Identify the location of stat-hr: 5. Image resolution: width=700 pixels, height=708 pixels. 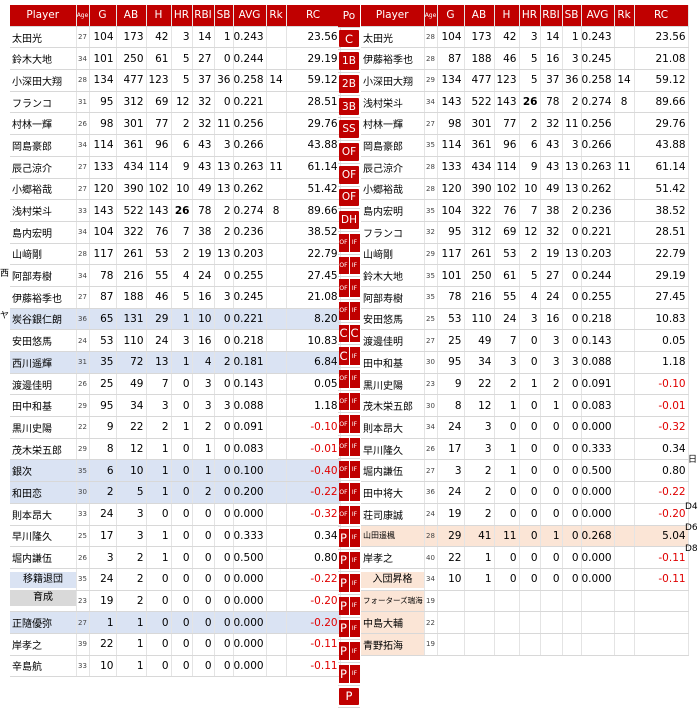
(530, 275).